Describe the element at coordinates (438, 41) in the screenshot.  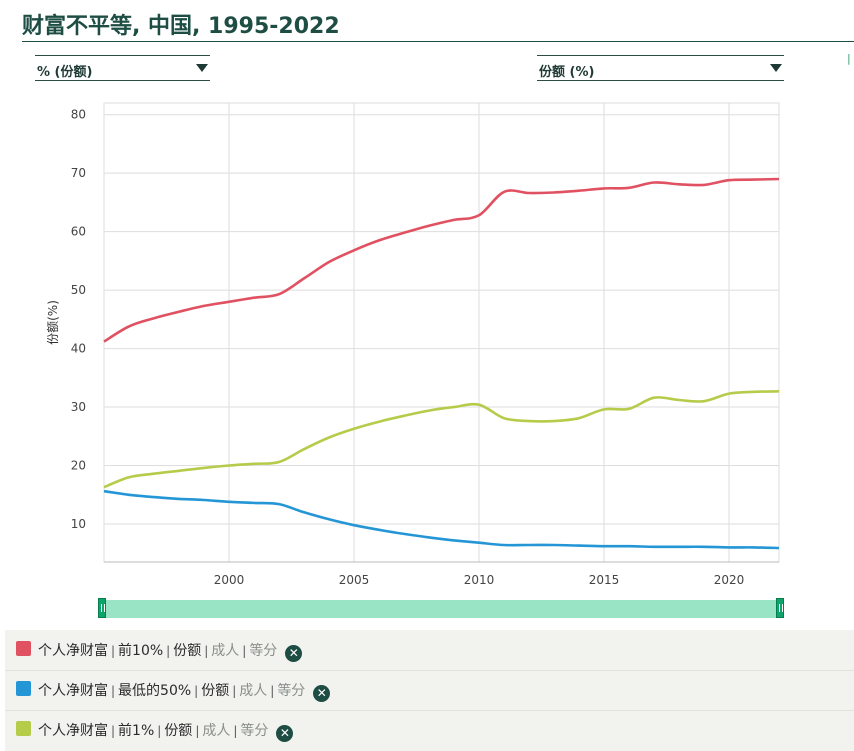
I see `title-divider` at that location.